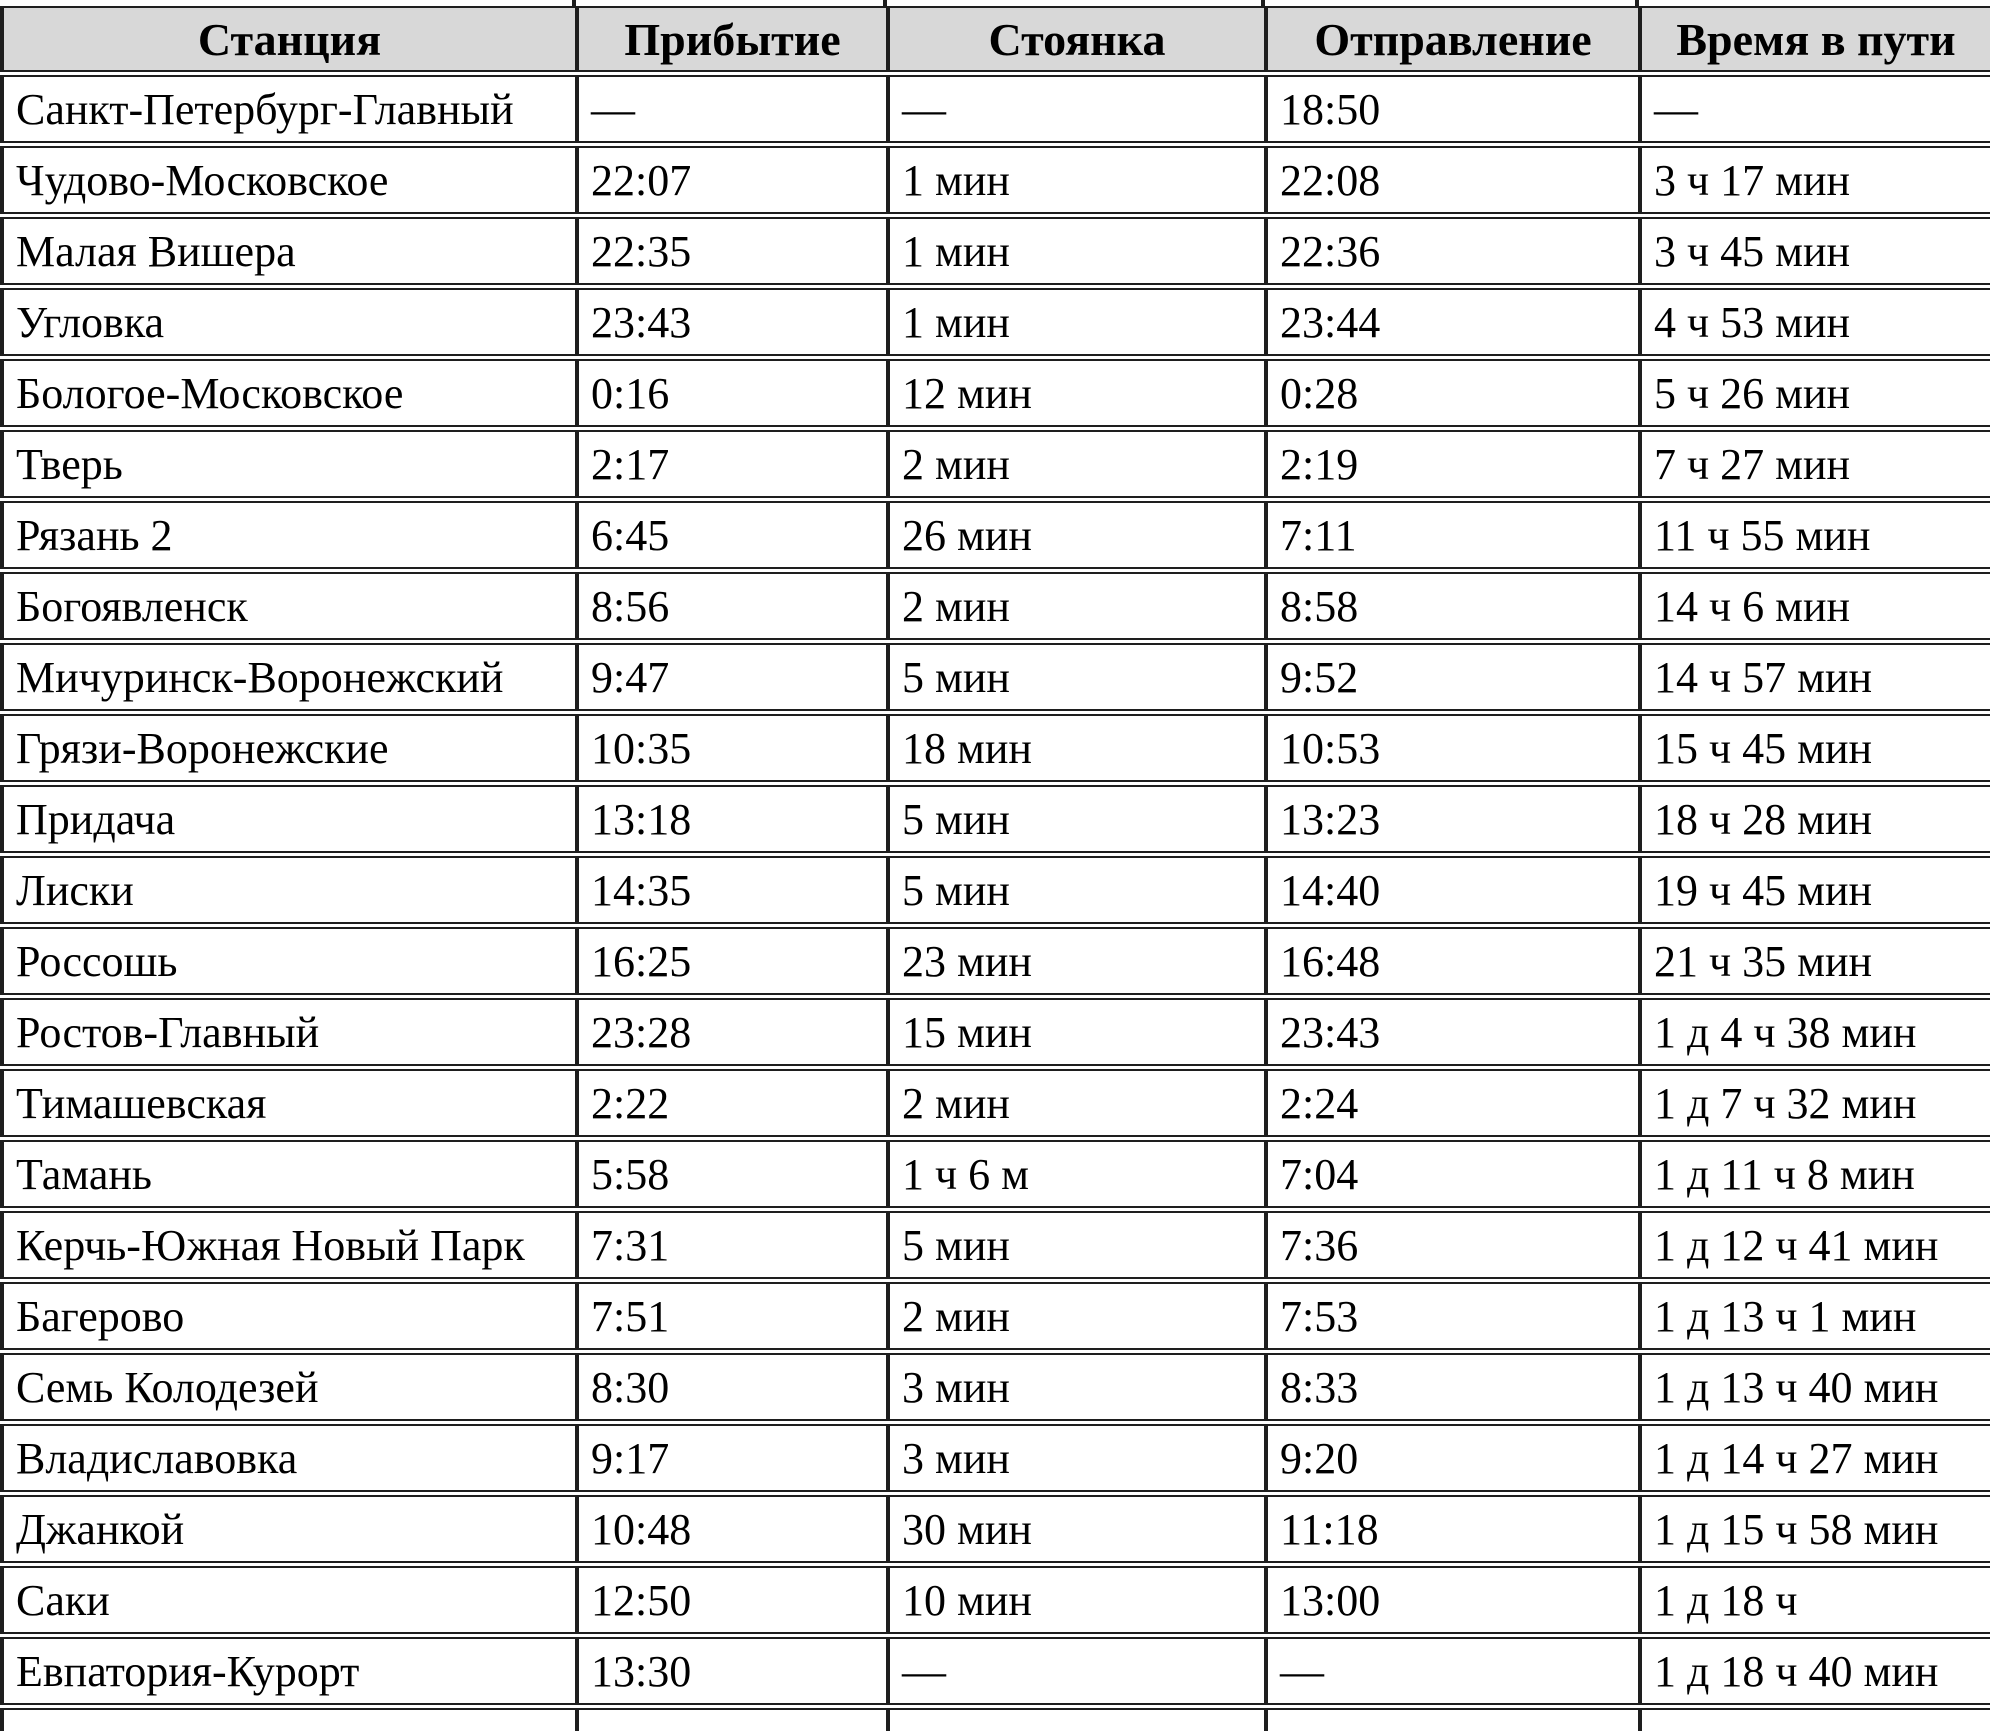 The width and height of the screenshot is (1990, 1731). What do you see at coordinates (1814, 1104) in the screenshot?
I see `travel-time-cell: 1 д 7 ч 32 мин` at bounding box center [1814, 1104].